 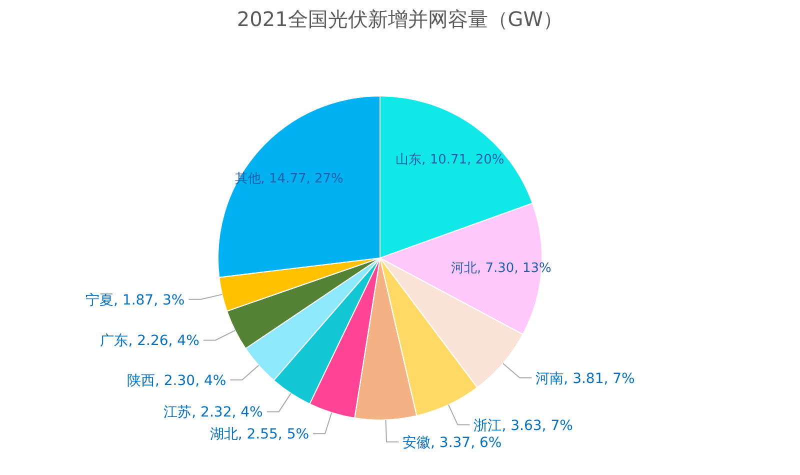 What do you see at coordinates (514, 268) in the screenshot?
I see `data-label: , 7.30, 13%` at bounding box center [514, 268].